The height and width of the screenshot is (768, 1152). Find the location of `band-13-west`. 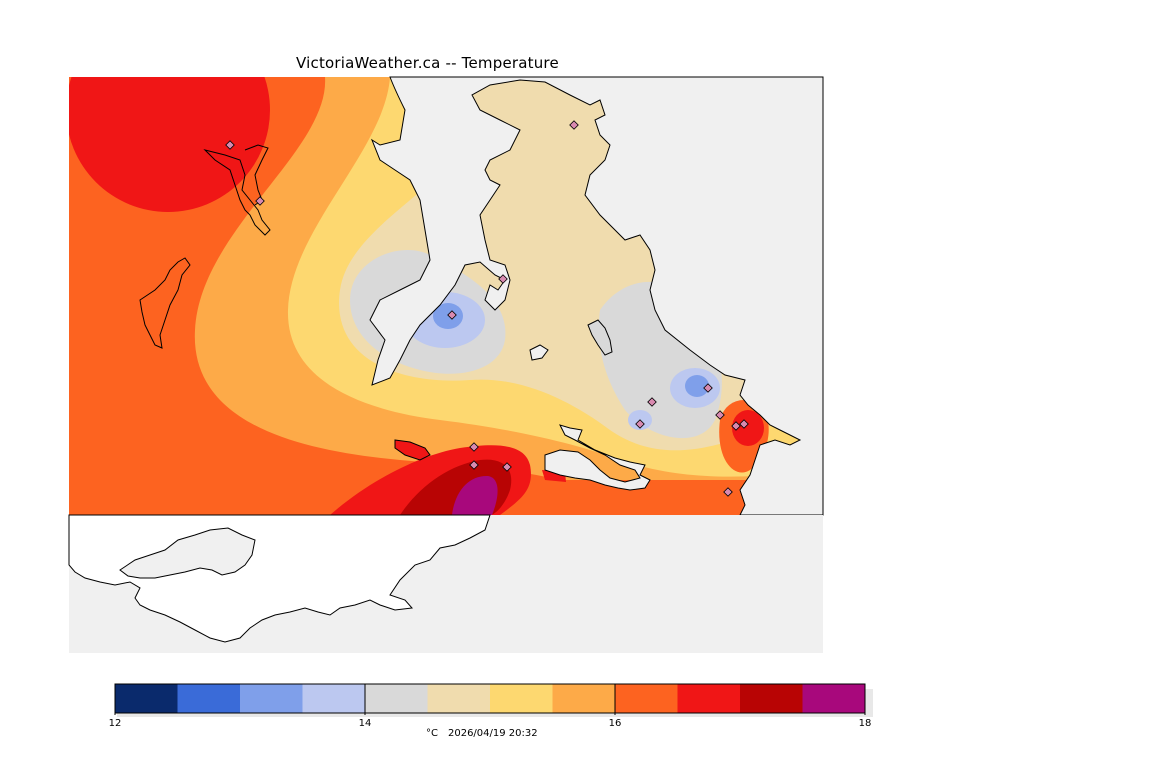

band-13-west is located at coordinates (448, 316).